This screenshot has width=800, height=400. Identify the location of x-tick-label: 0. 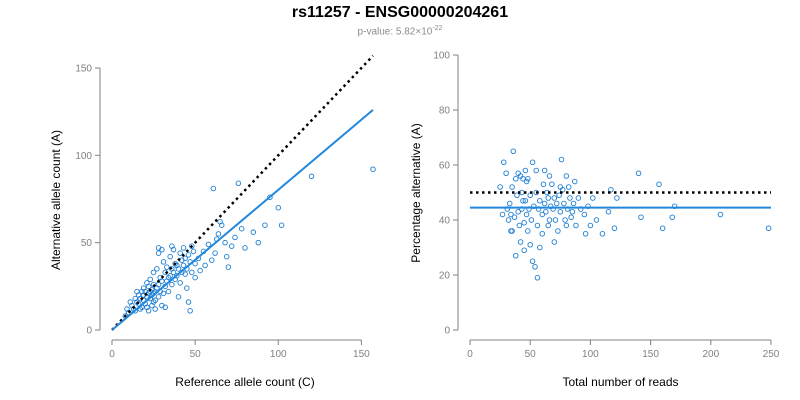
(470, 354).